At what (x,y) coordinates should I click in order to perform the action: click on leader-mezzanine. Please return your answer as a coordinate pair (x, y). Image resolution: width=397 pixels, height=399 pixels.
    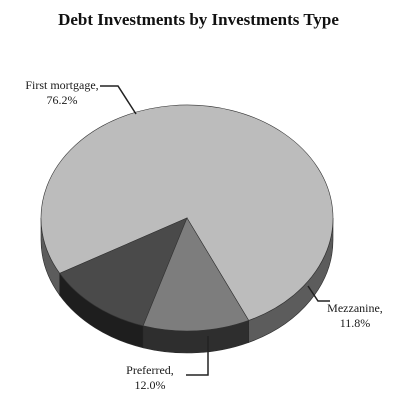
    Looking at the image, I should click on (318, 293).